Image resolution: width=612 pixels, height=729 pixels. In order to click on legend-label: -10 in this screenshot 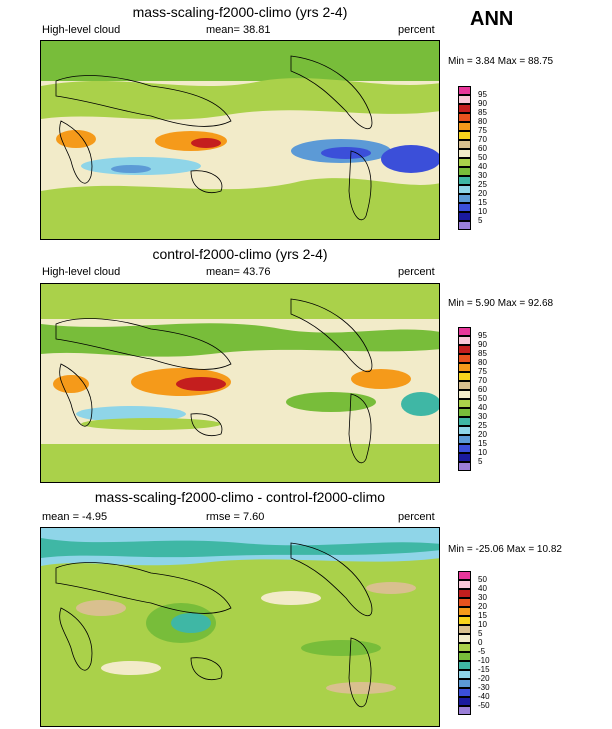, I will do `click(484, 660)`.